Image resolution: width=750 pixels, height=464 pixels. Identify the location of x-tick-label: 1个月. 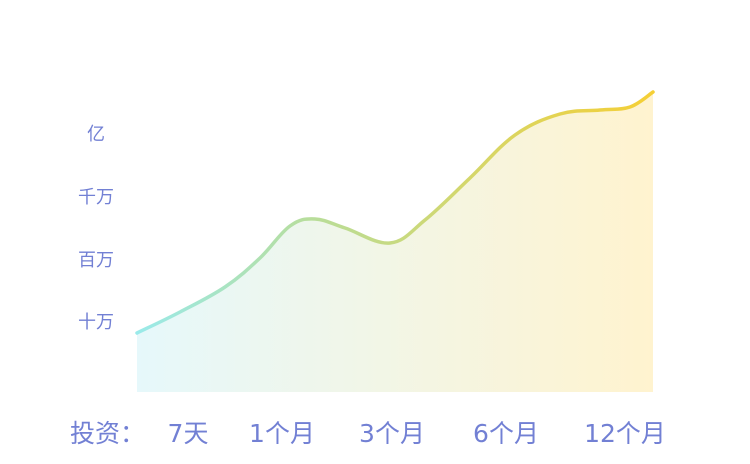
(282, 433).